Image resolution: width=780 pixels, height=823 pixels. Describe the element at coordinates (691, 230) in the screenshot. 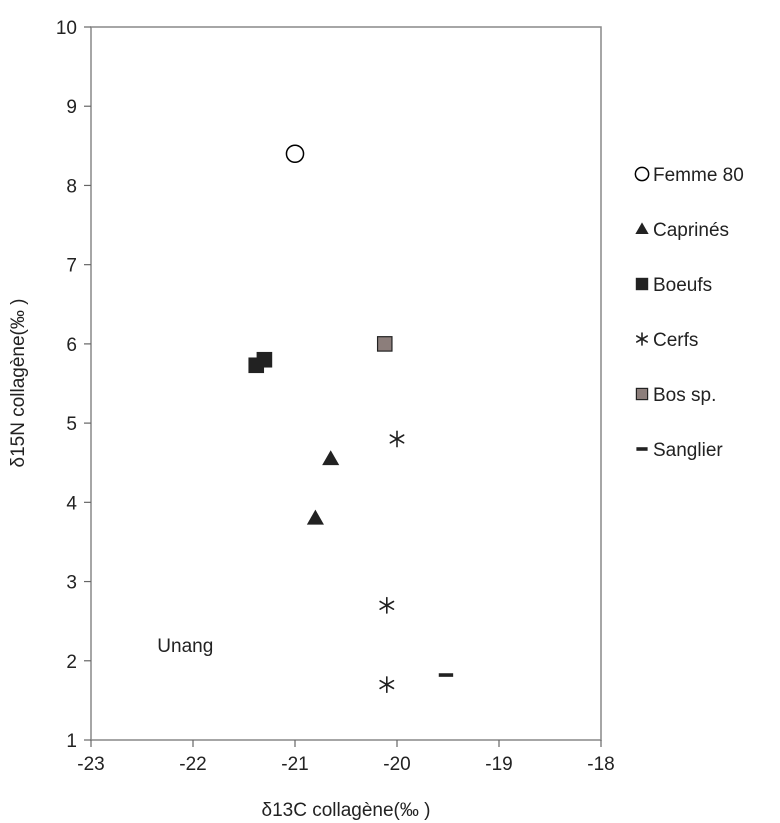

I see `legend-label: Caprinés` at that location.